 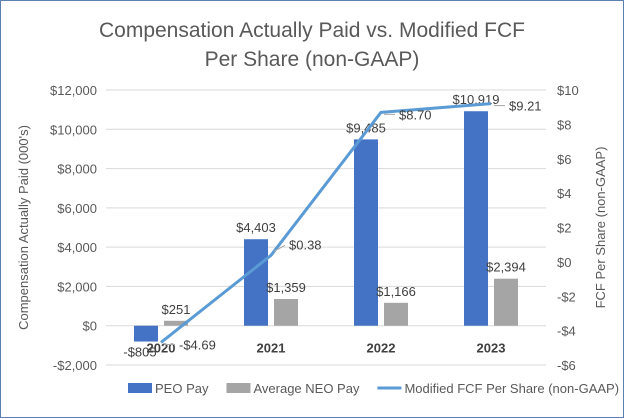 What do you see at coordinates (176, 309) in the screenshot?
I see `neo-pay-data-label: $251` at bounding box center [176, 309].